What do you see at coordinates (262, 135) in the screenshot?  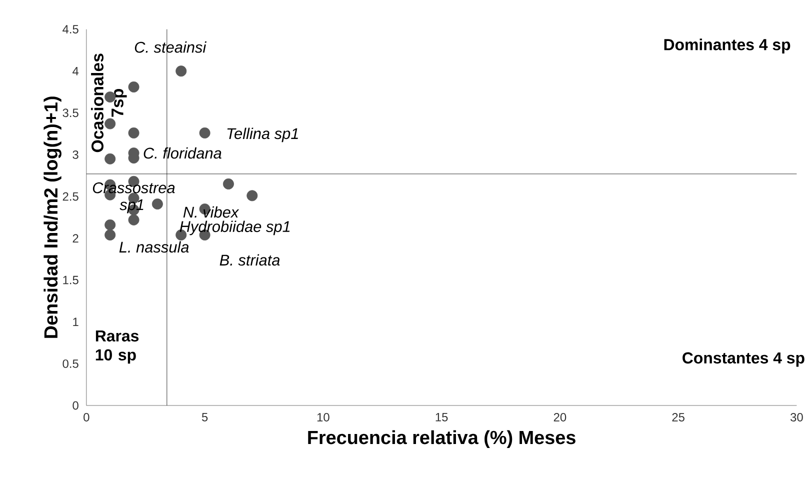 I see `annotation: Tellina sp1` at bounding box center [262, 135].